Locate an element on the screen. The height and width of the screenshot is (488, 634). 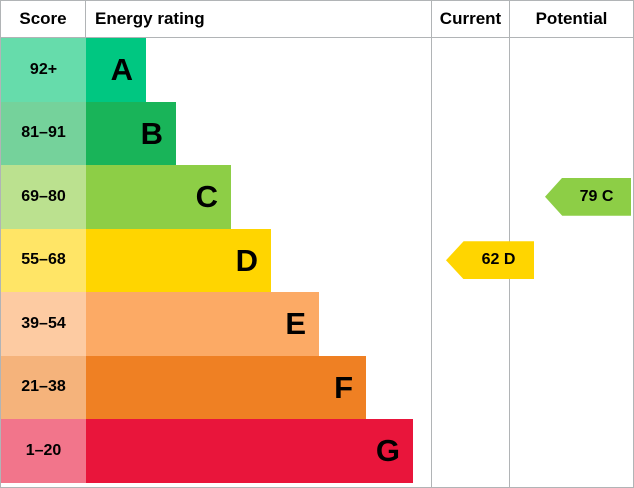
band-score-label: 92+ is located at coordinates (43, 70).